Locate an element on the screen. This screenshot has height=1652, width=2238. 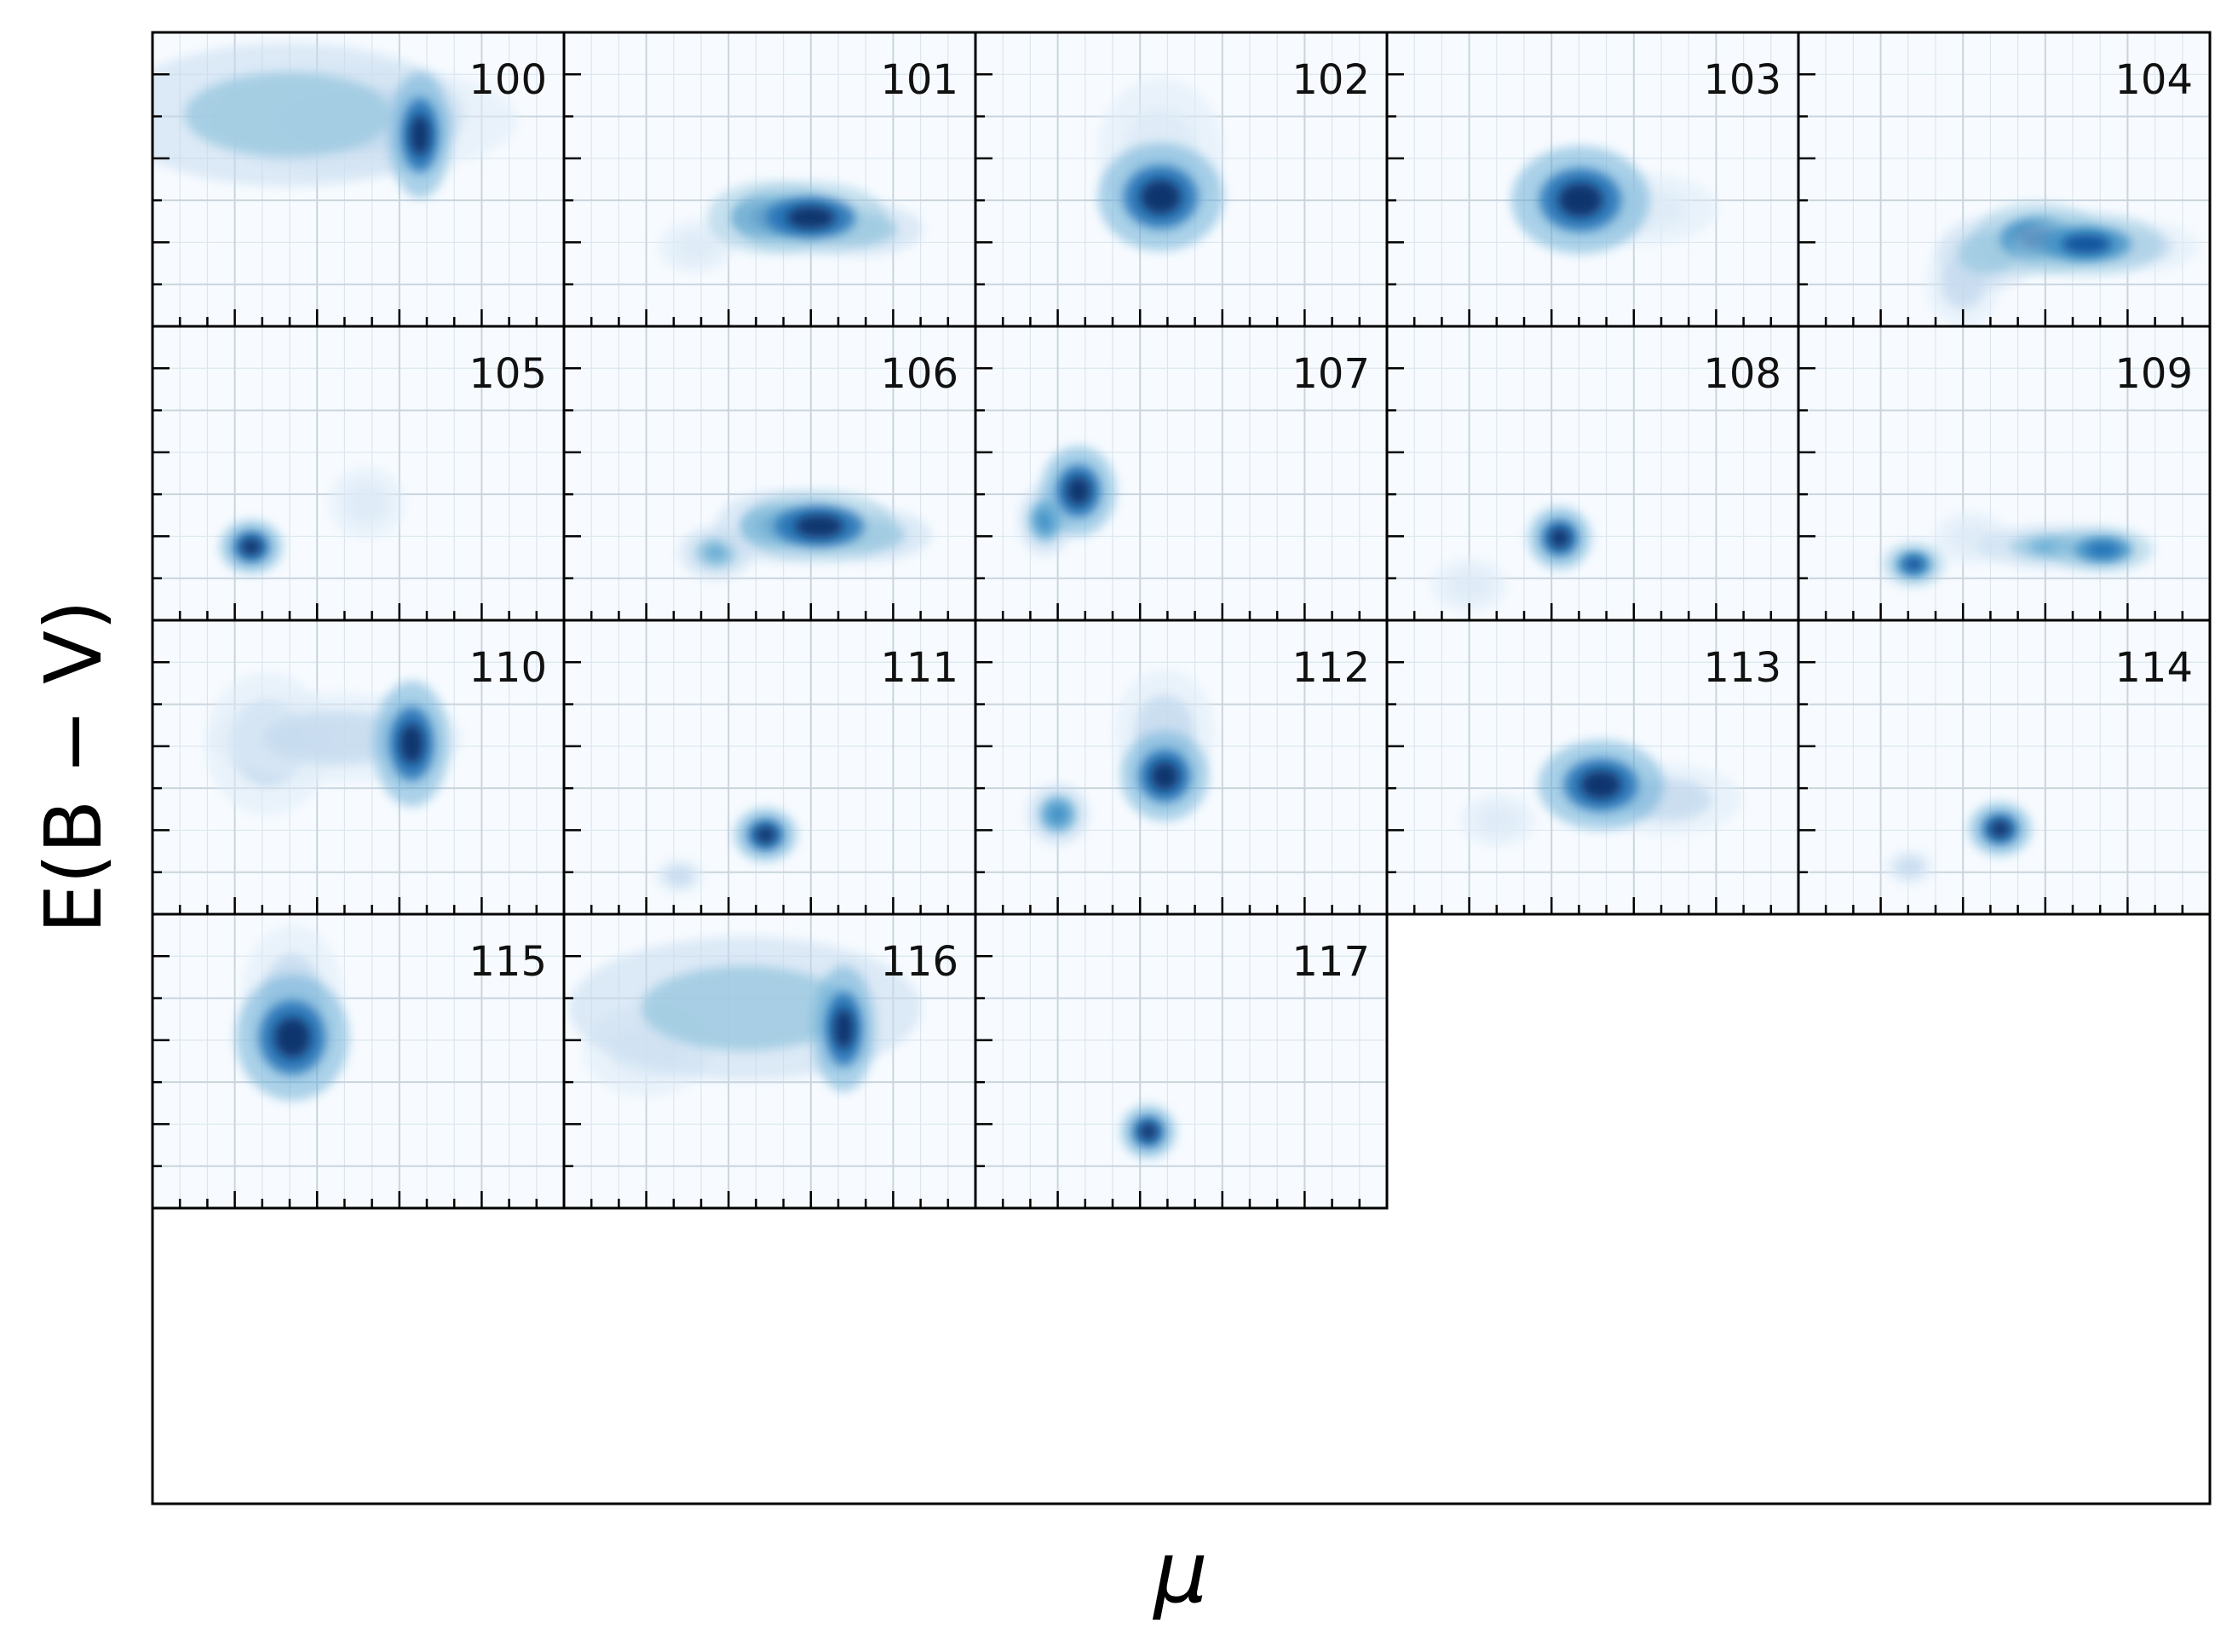
panel-label: 116 is located at coordinates (919, 962).